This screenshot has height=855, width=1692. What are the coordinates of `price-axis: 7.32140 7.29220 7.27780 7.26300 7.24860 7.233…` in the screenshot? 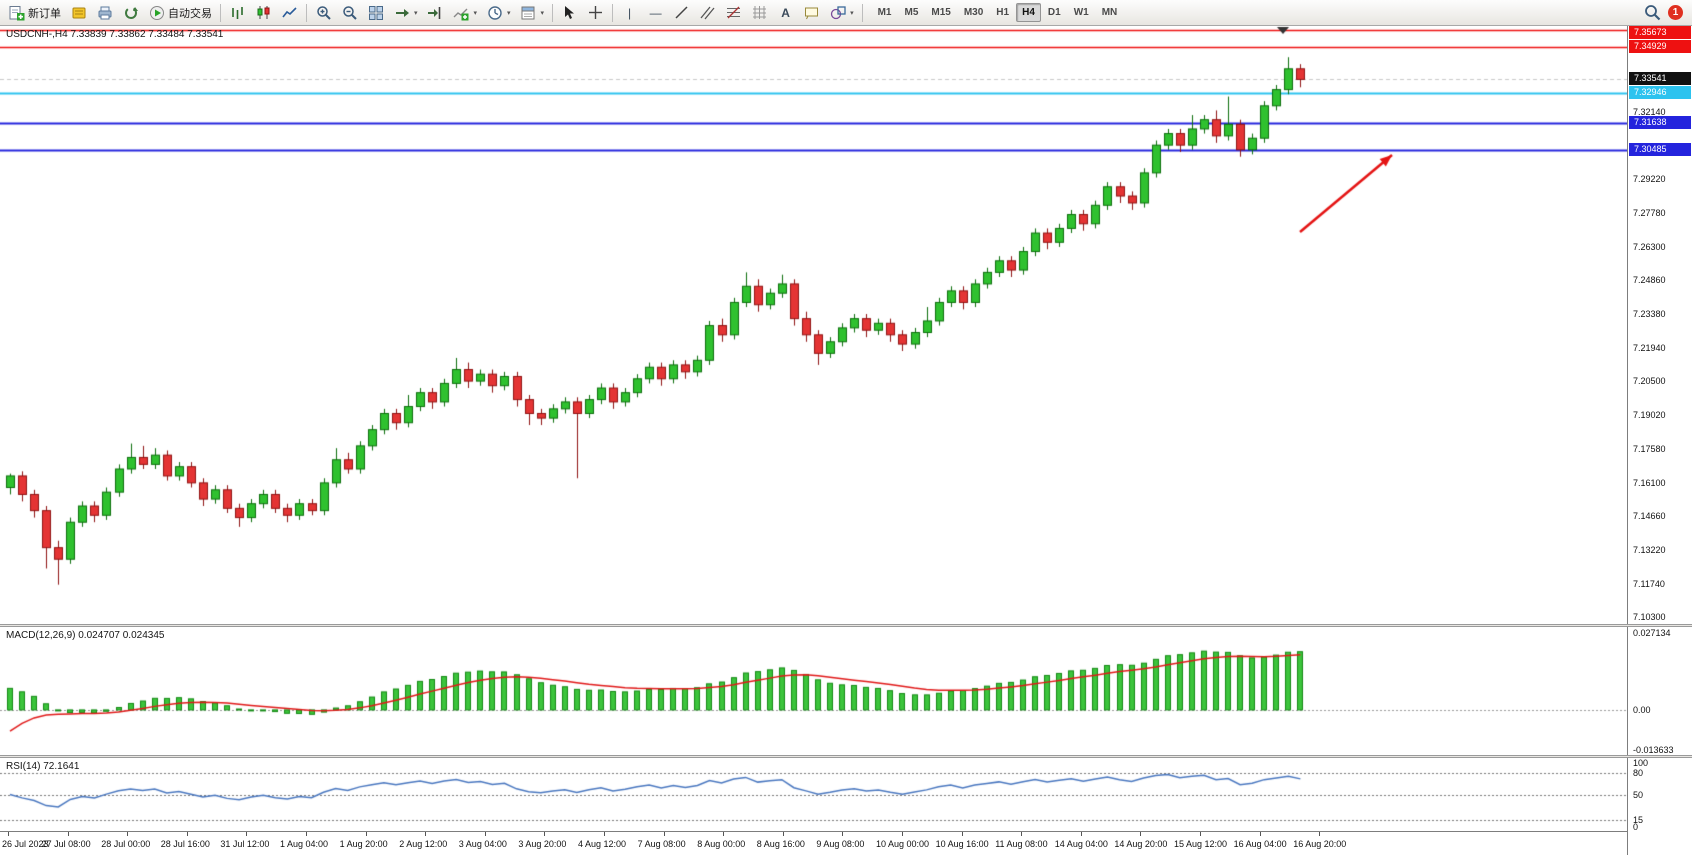 It's located at (1659, 440).